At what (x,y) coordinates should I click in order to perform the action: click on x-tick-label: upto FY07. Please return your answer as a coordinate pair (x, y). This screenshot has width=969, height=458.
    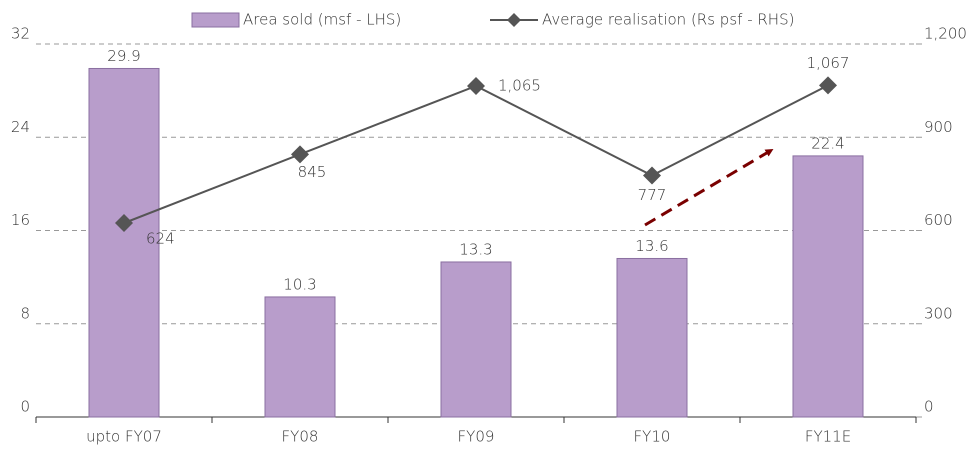
    Looking at the image, I should click on (124, 437).